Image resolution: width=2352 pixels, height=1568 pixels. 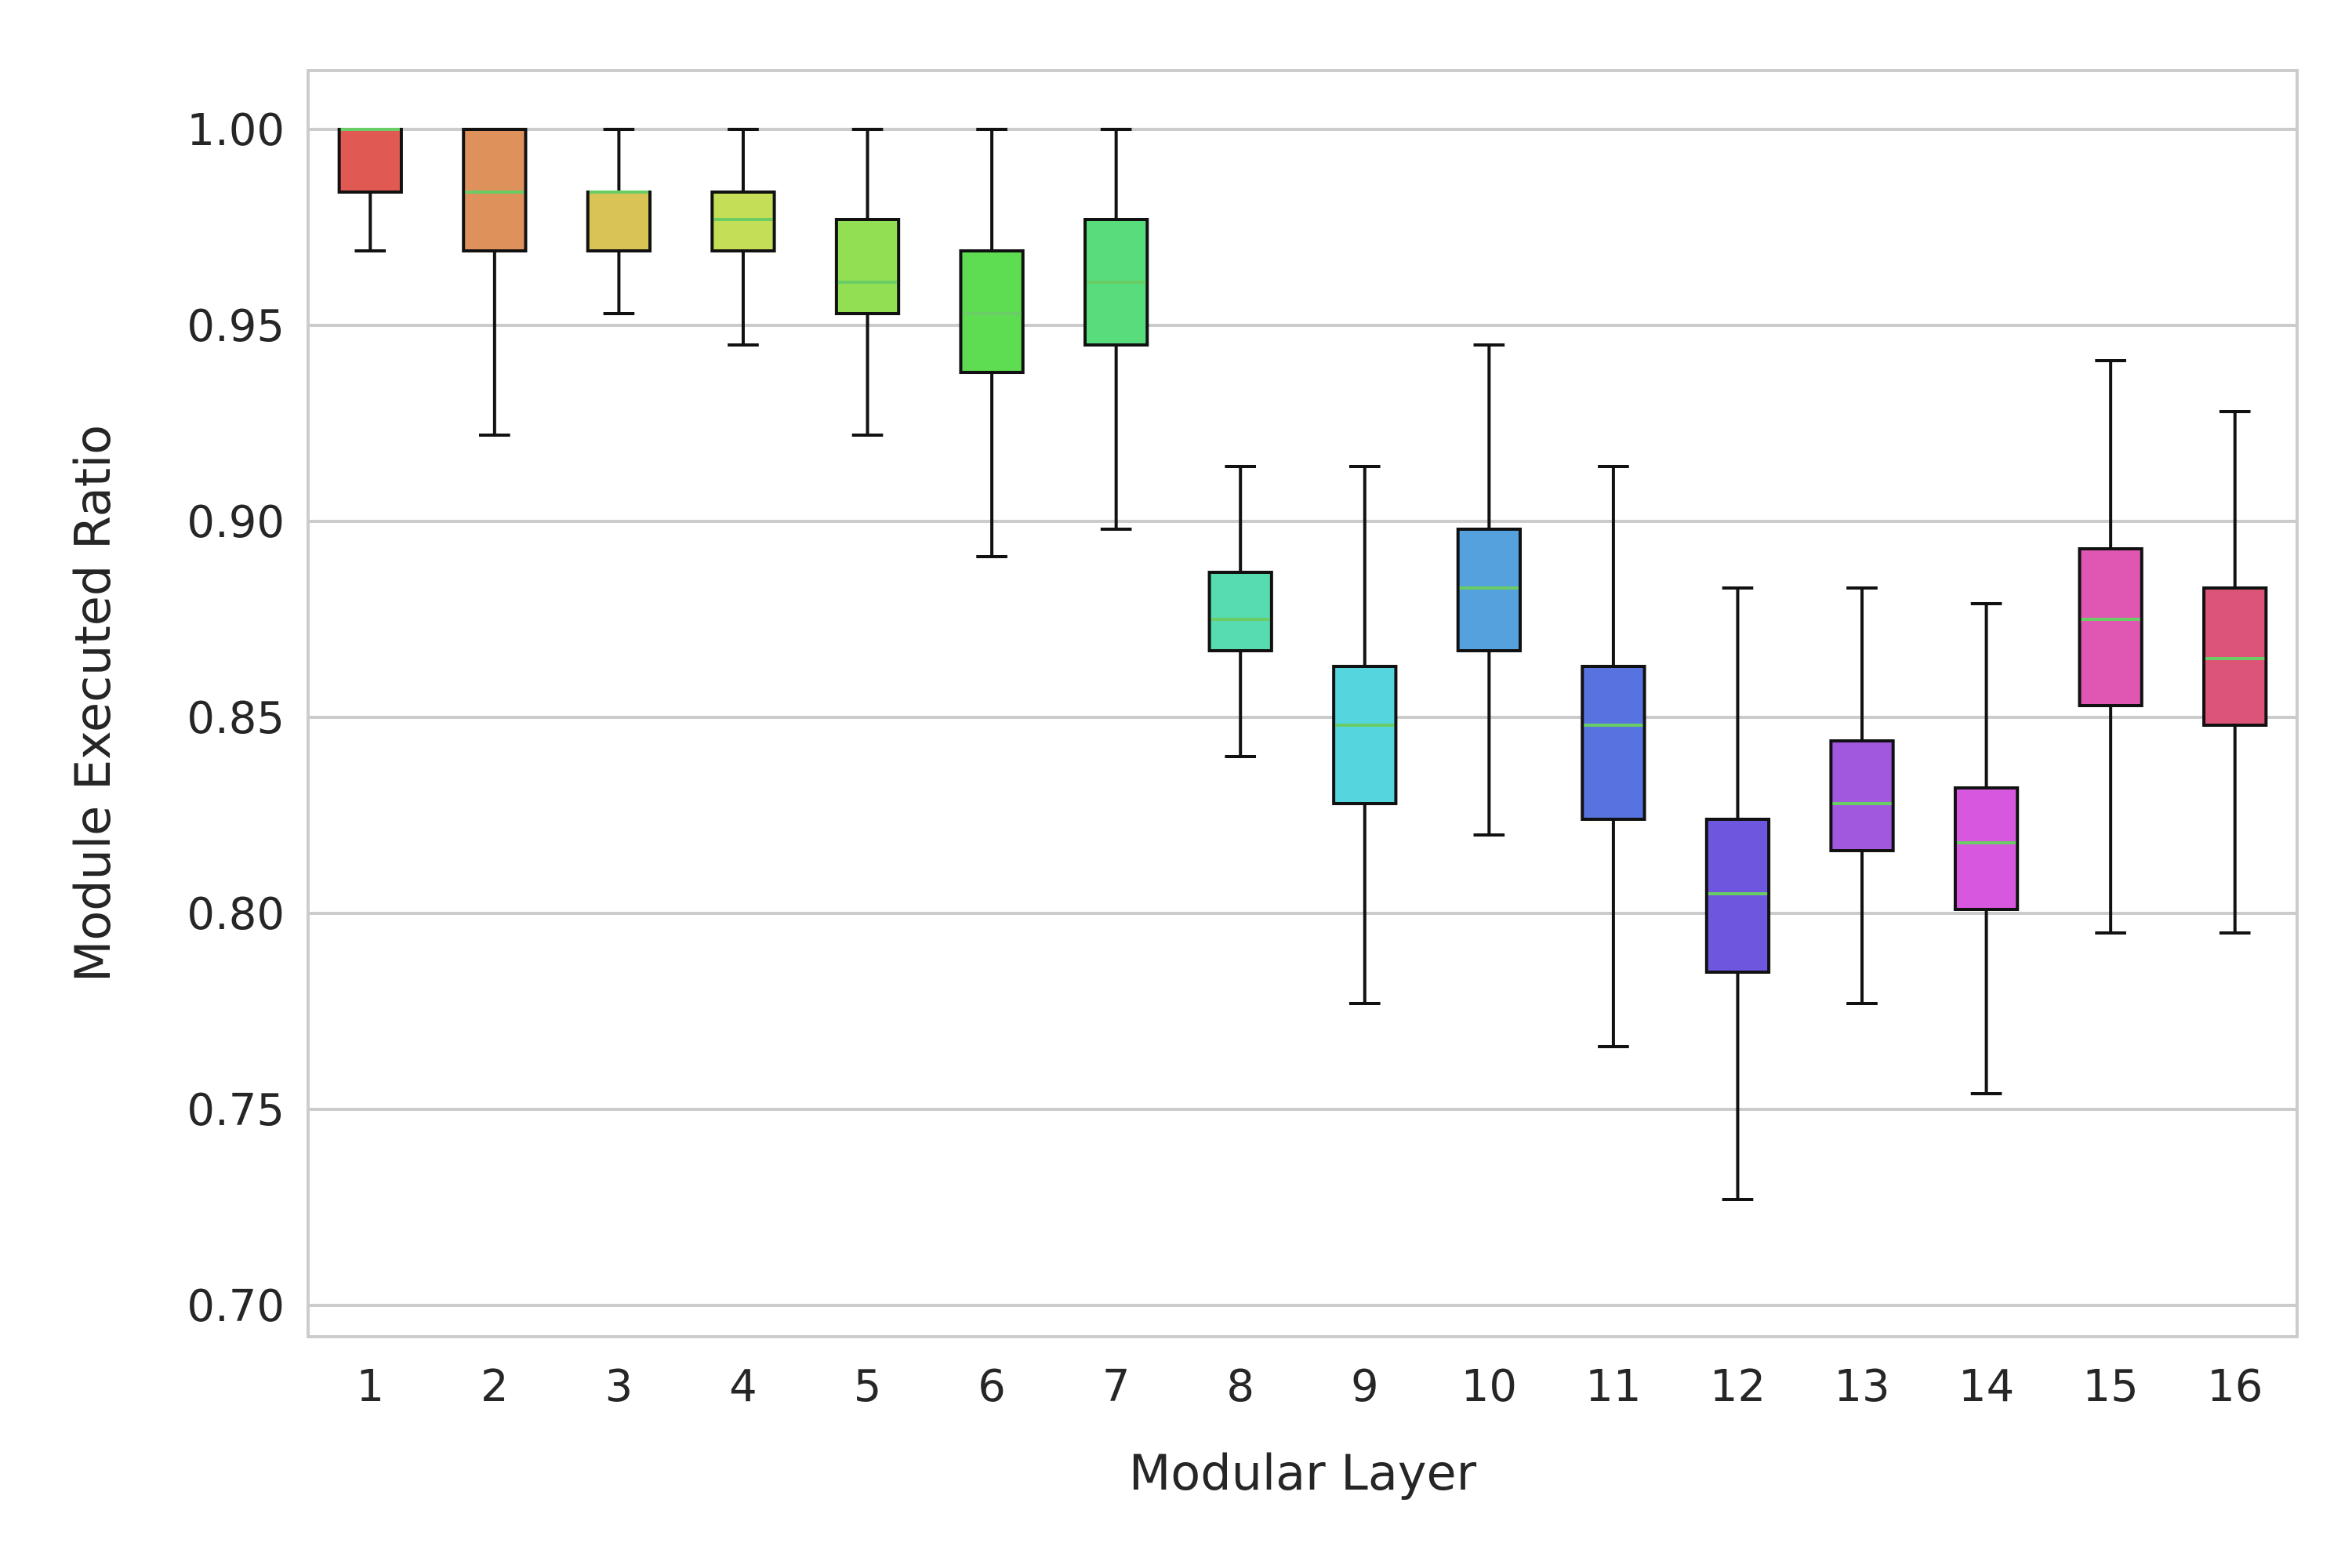 I want to click on x-tick-label: 7, so click(x=1116, y=1386).